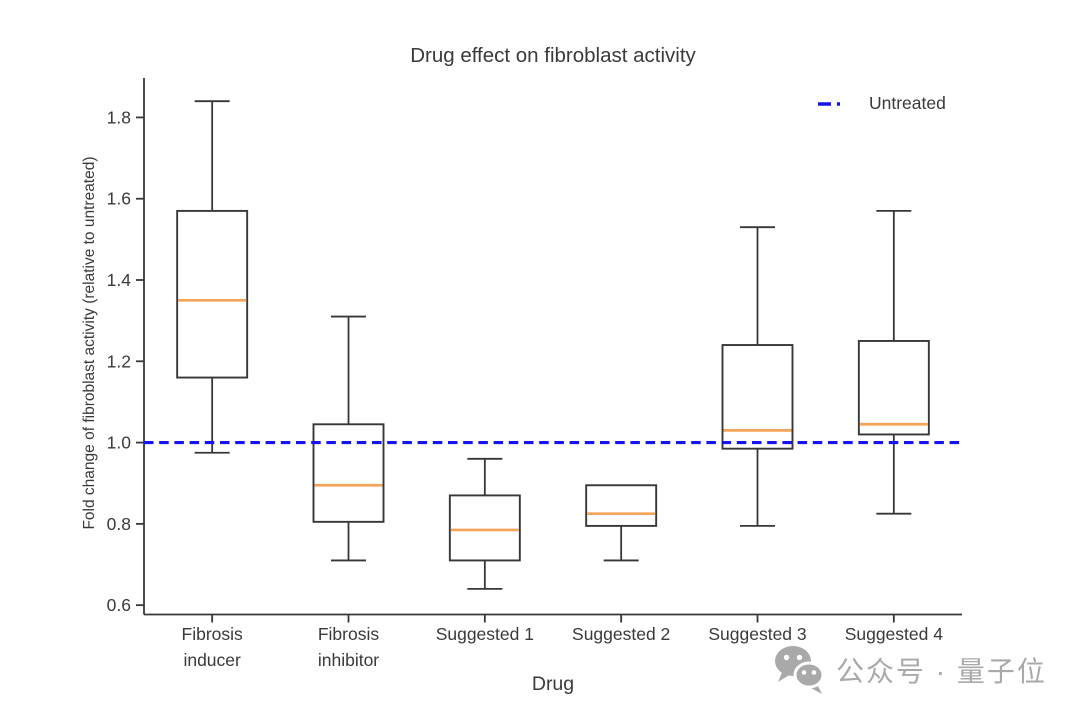 The width and height of the screenshot is (1080, 716). What do you see at coordinates (553, 55) in the screenshot?
I see `chart-title: Drug effect on fibroblast activity` at bounding box center [553, 55].